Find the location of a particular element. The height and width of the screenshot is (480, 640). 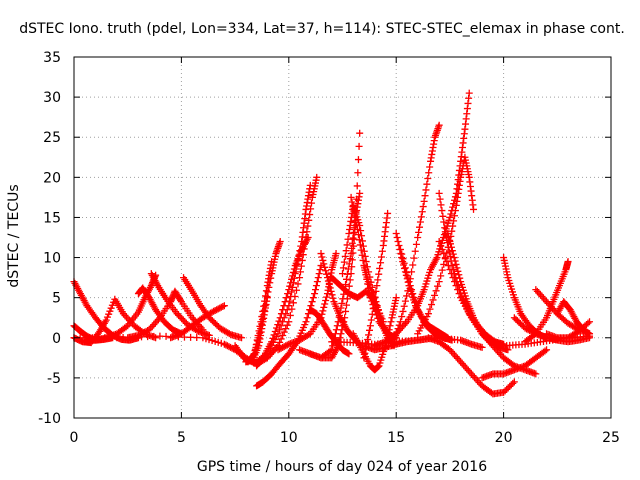

x-tick-label: 5 is located at coordinates (181, 438).